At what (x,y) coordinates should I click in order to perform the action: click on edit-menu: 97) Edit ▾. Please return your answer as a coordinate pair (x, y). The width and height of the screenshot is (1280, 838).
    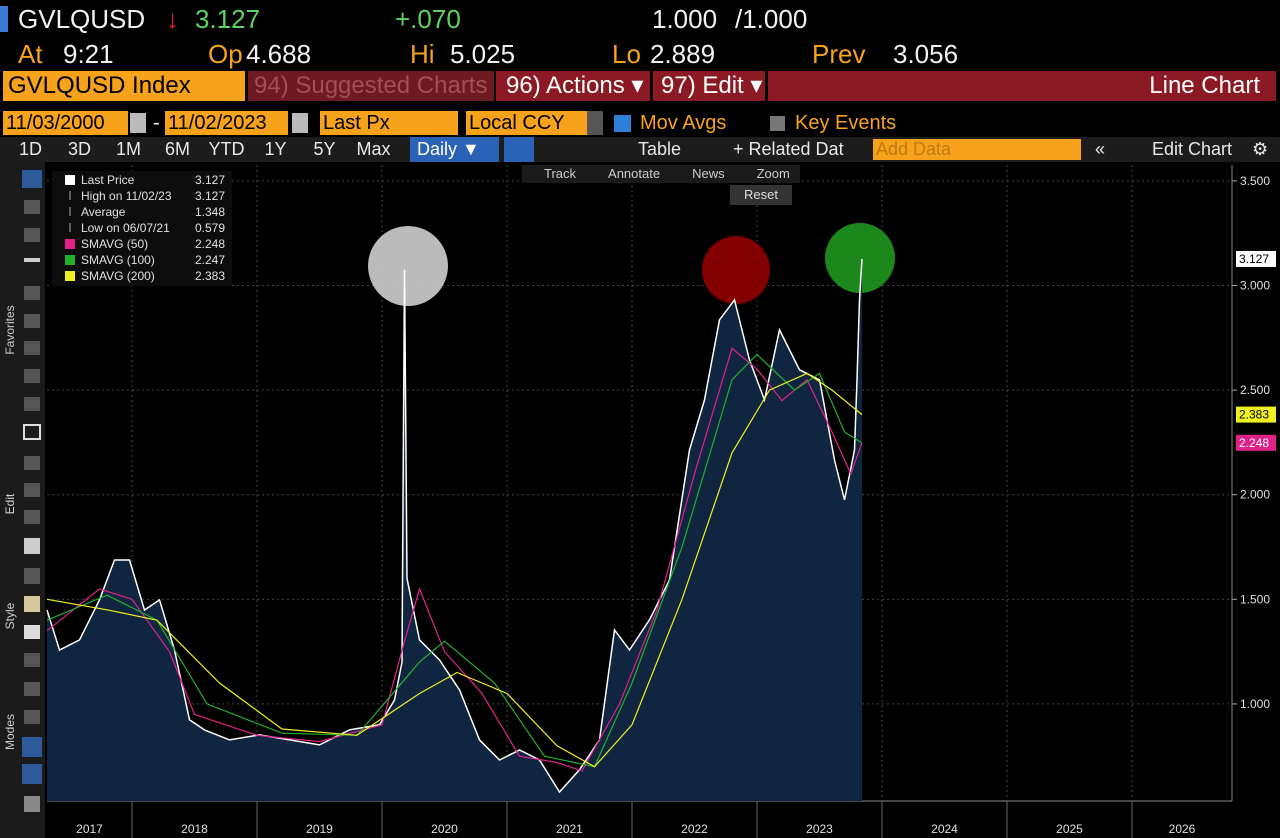
    Looking at the image, I should click on (709, 86).